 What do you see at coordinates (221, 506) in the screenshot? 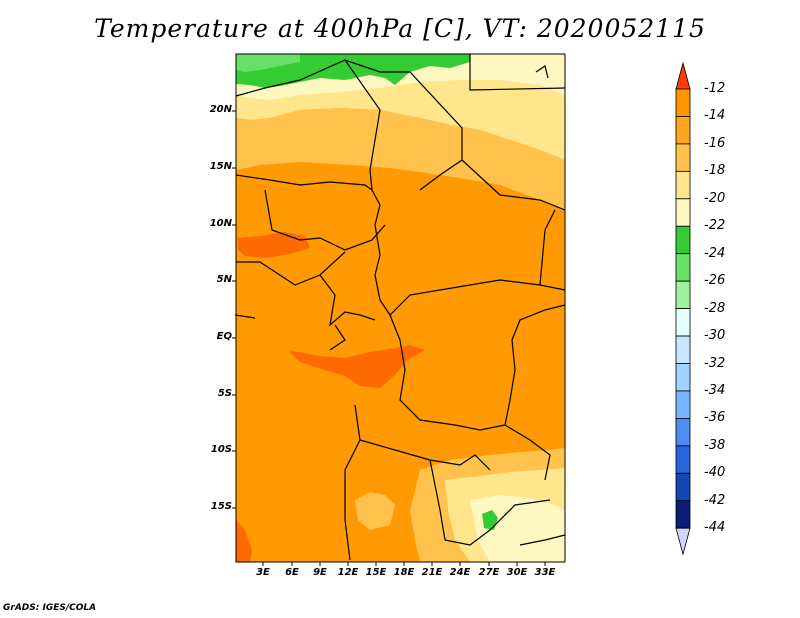
I see `lat-label: 15S` at bounding box center [221, 506].